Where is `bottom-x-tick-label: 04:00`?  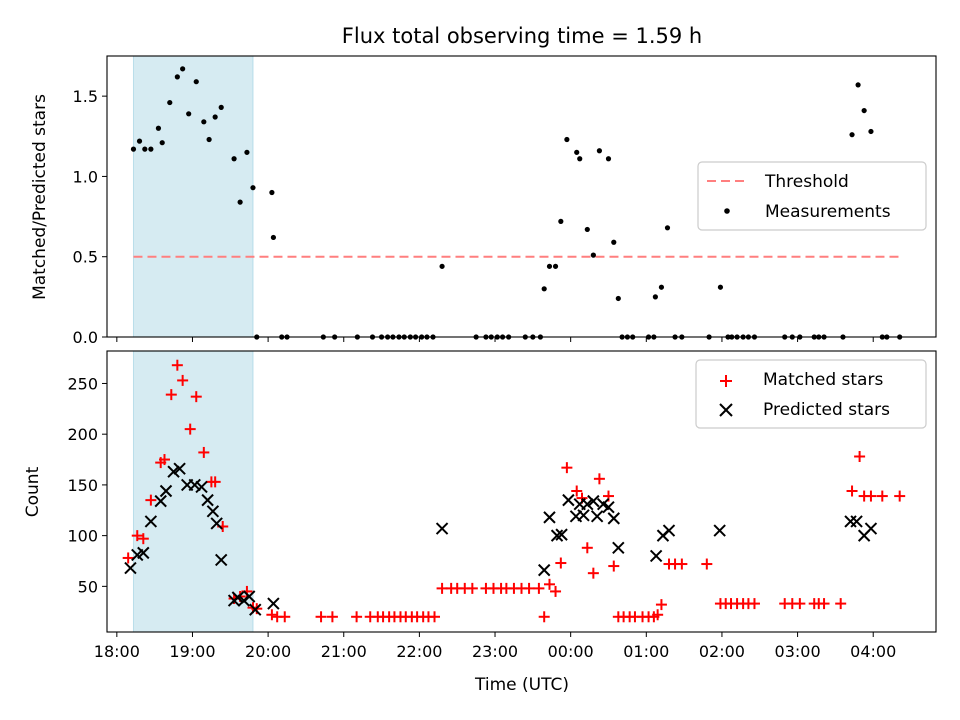 bottom-x-tick-label: 04:00 is located at coordinates (873, 651).